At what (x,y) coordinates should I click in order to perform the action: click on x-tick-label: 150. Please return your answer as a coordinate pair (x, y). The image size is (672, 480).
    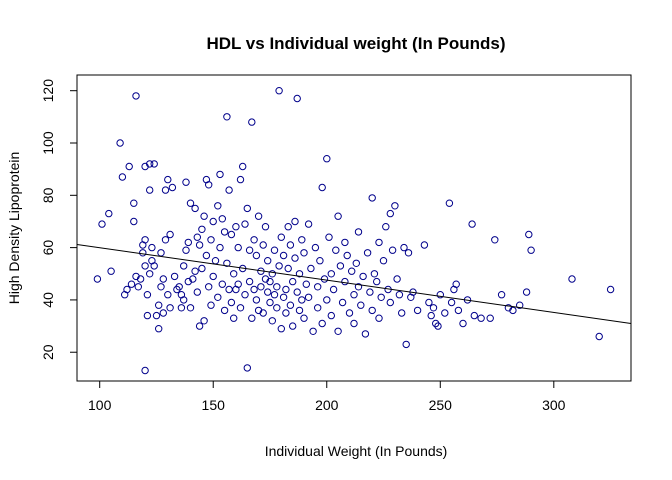
    Looking at the image, I should click on (214, 405).